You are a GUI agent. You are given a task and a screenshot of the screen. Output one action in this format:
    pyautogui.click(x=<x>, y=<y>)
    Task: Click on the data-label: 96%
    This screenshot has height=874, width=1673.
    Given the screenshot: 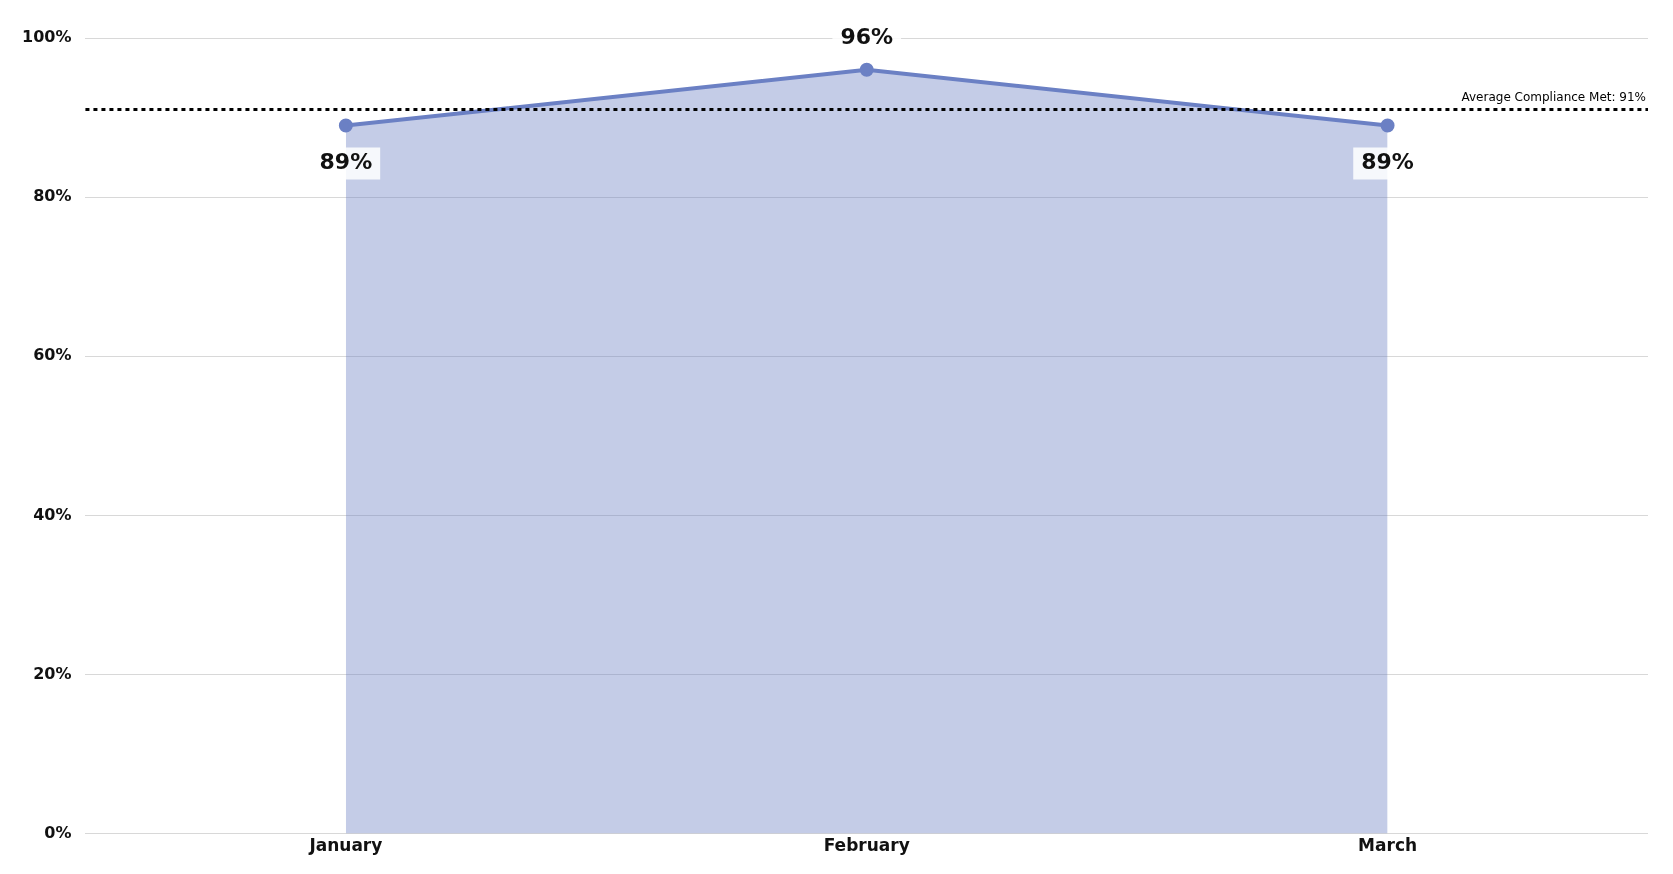 What is the action you would take?
    pyautogui.click(x=867, y=36)
    